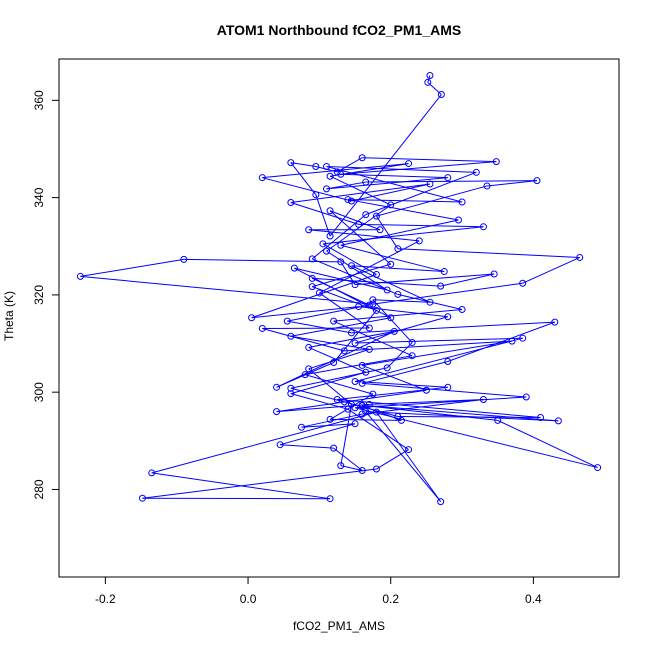 The image size is (650, 650). Describe the element at coordinates (39, 197) in the screenshot. I see `y-tick-label: 340` at that location.